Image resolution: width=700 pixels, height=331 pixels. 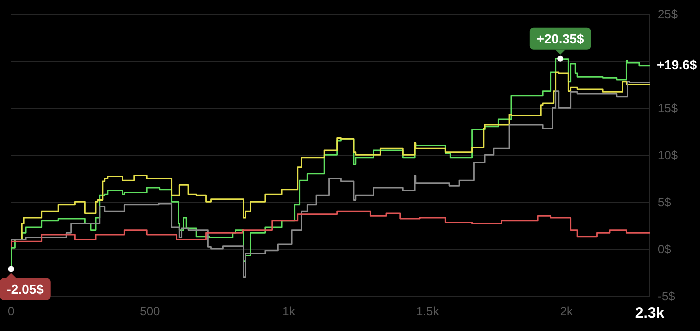 I want to click on x-tick-label: 2.3k, so click(x=650, y=313).